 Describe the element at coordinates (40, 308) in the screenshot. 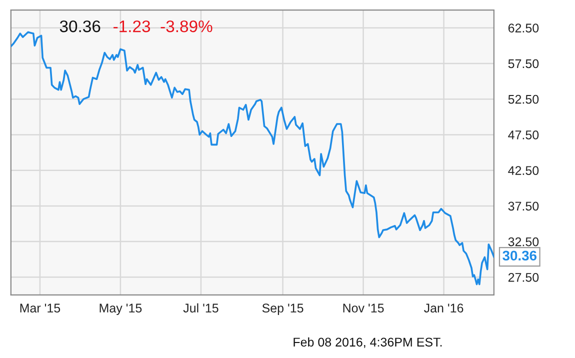

I see `x-tick-label: Mar '15` at that location.